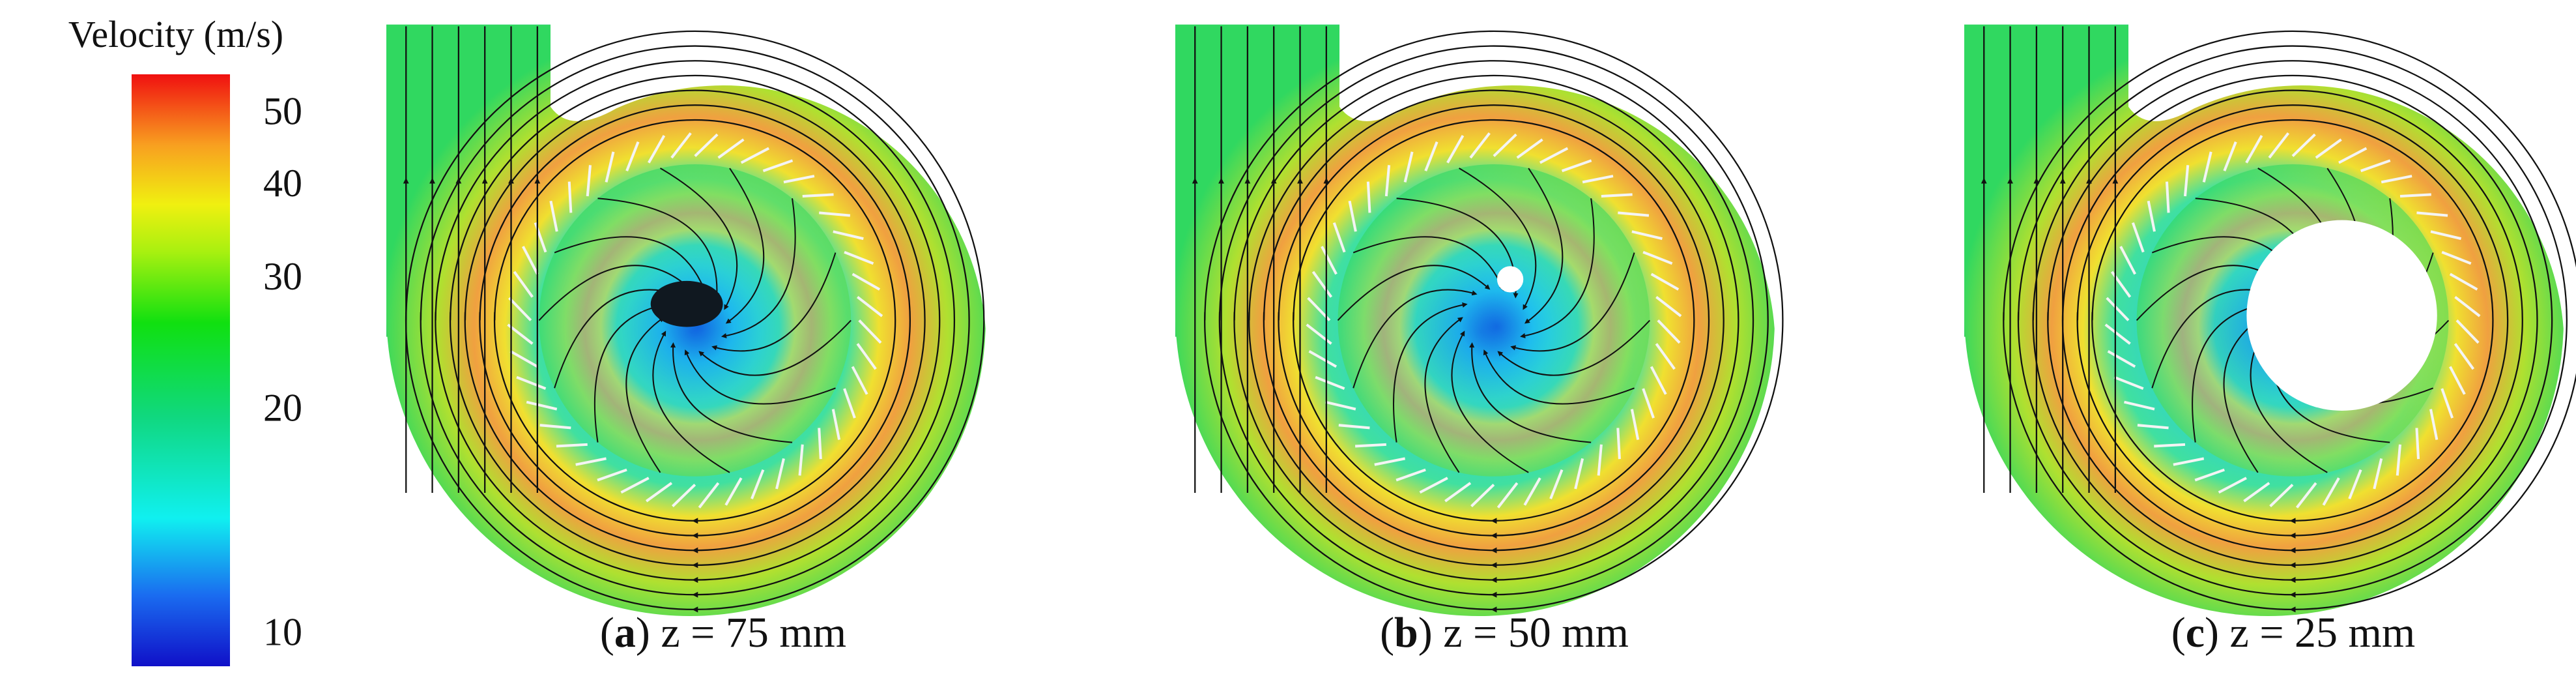 Image resolution: width=2576 pixels, height=678 pixels. I want to click on colorbar-tick-label: 20, so click(282, 408).